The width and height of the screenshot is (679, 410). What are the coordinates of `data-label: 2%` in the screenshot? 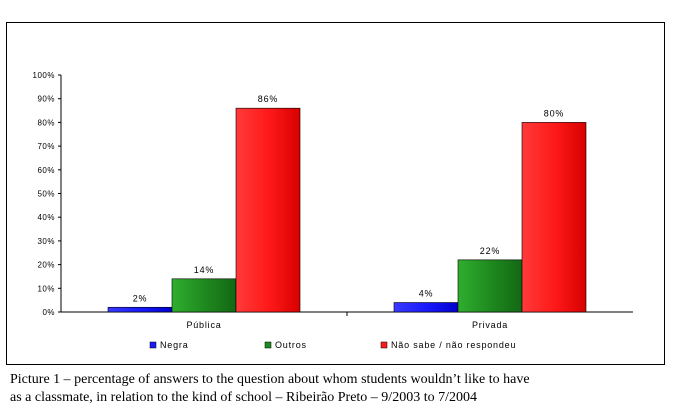 It's located at (140, 298).